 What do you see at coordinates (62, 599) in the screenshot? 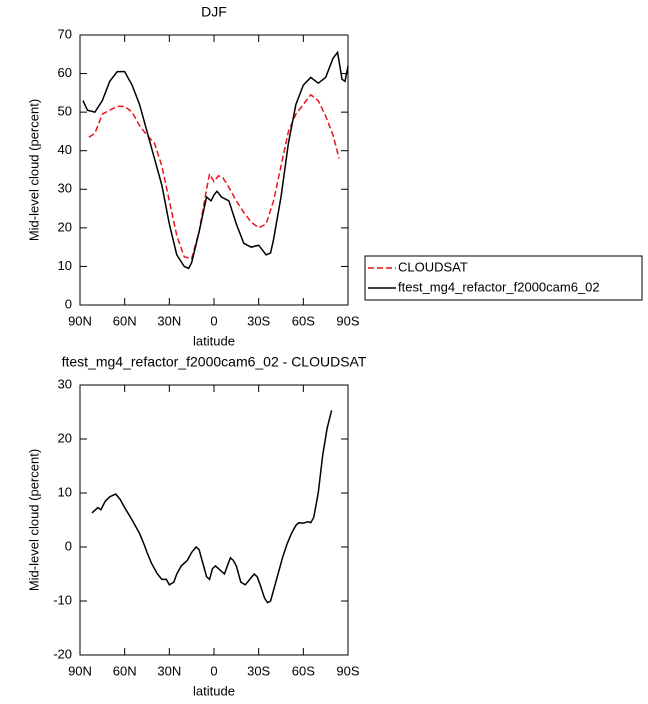
I see `y-tick-label: -10` at bounding box center [62, 599].